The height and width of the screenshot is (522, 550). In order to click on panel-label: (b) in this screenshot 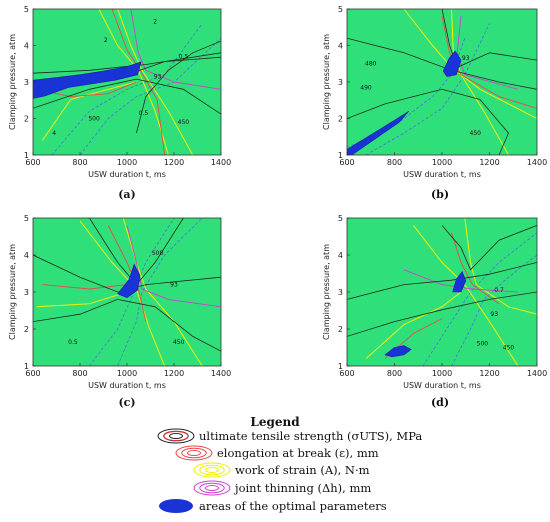, I will do `click(440, 194)`.